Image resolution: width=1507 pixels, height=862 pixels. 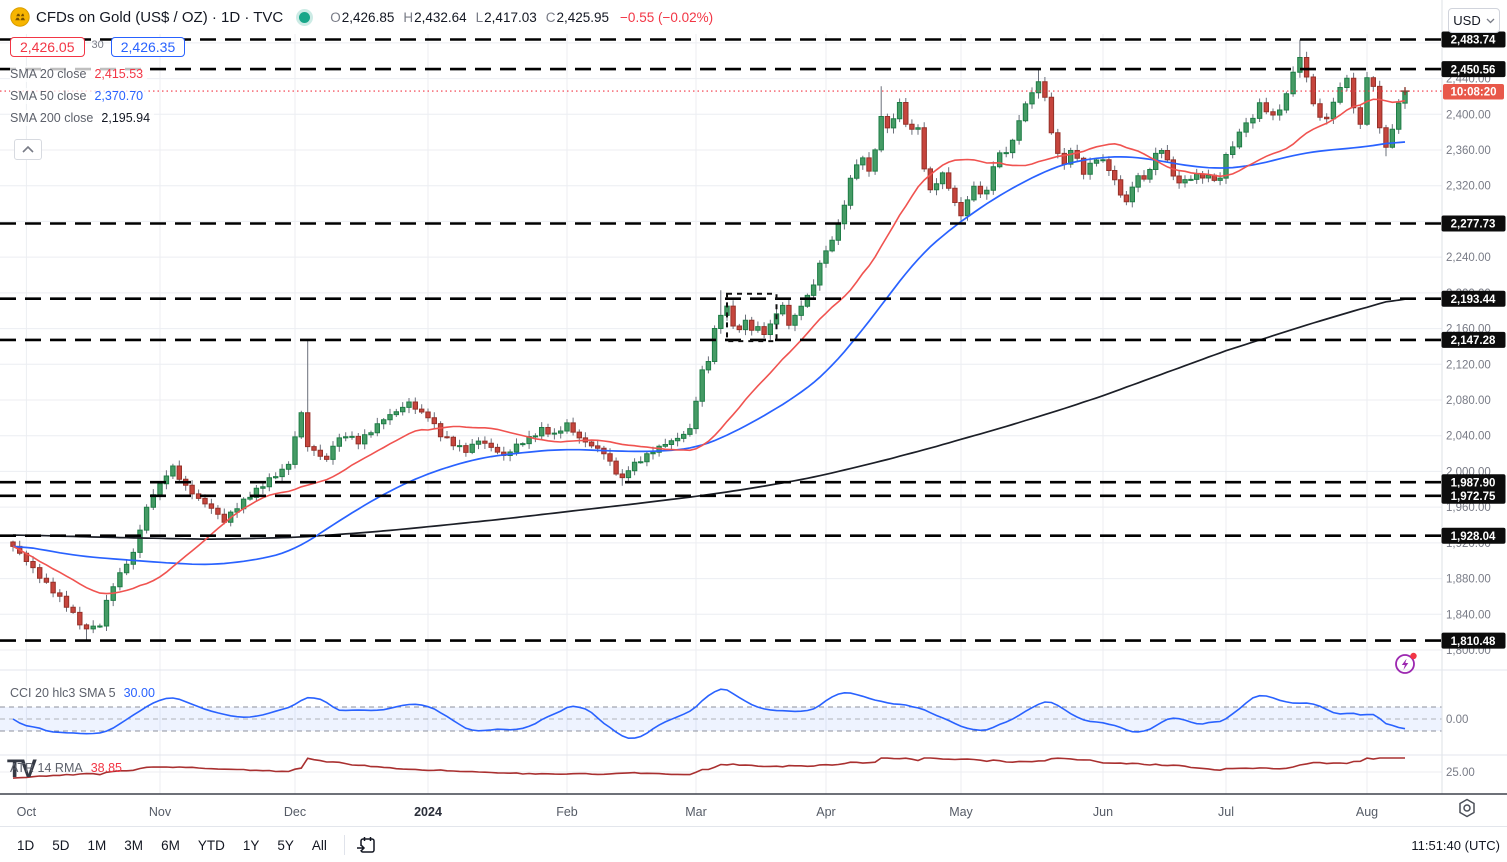 What do you see at coordinates (61, 845) in the screenshot?
I see `range-button-5D: 5D` at bounding box center [61, 845].